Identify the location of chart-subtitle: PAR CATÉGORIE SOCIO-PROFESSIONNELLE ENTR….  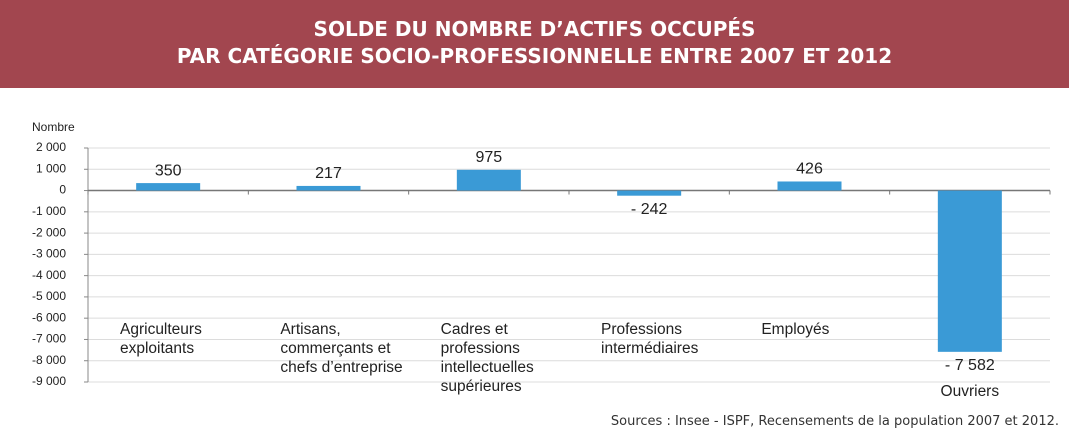
(534, 56).